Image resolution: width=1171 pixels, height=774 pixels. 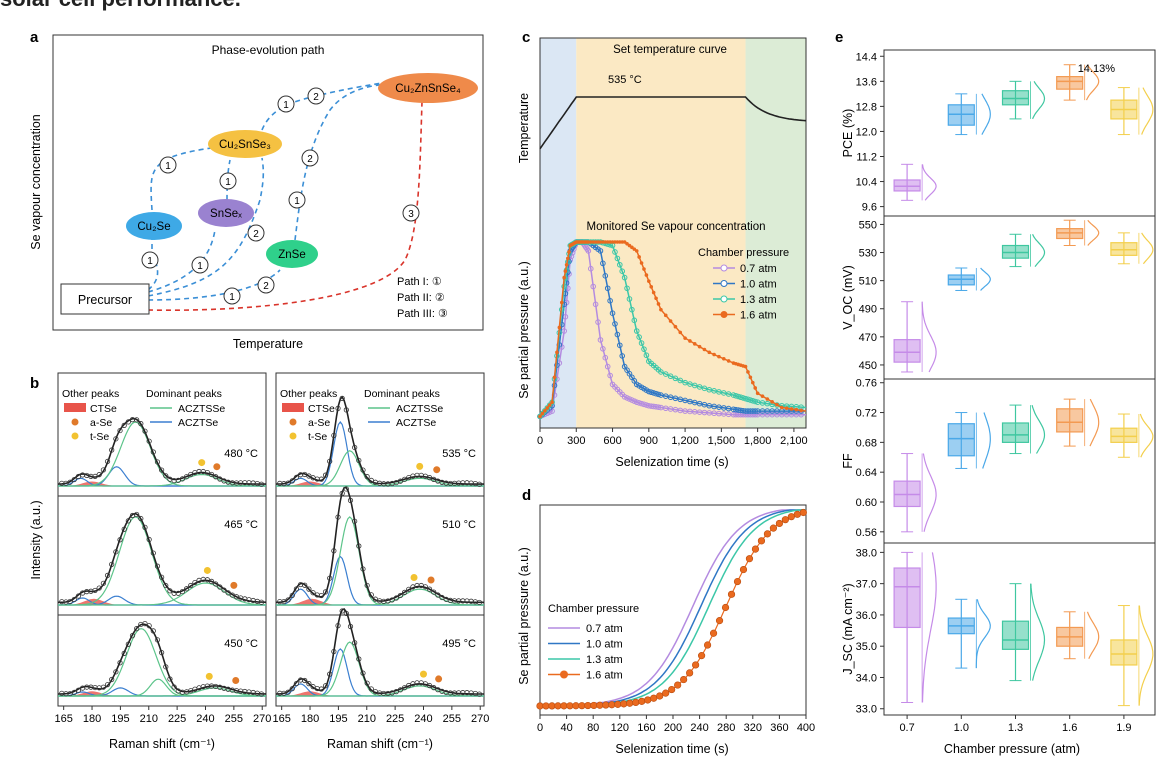 What do you see at coordinates (395, 719) in the screenshot?
I see `raman-xtick-label: 225` at bounding box center [395, 719].